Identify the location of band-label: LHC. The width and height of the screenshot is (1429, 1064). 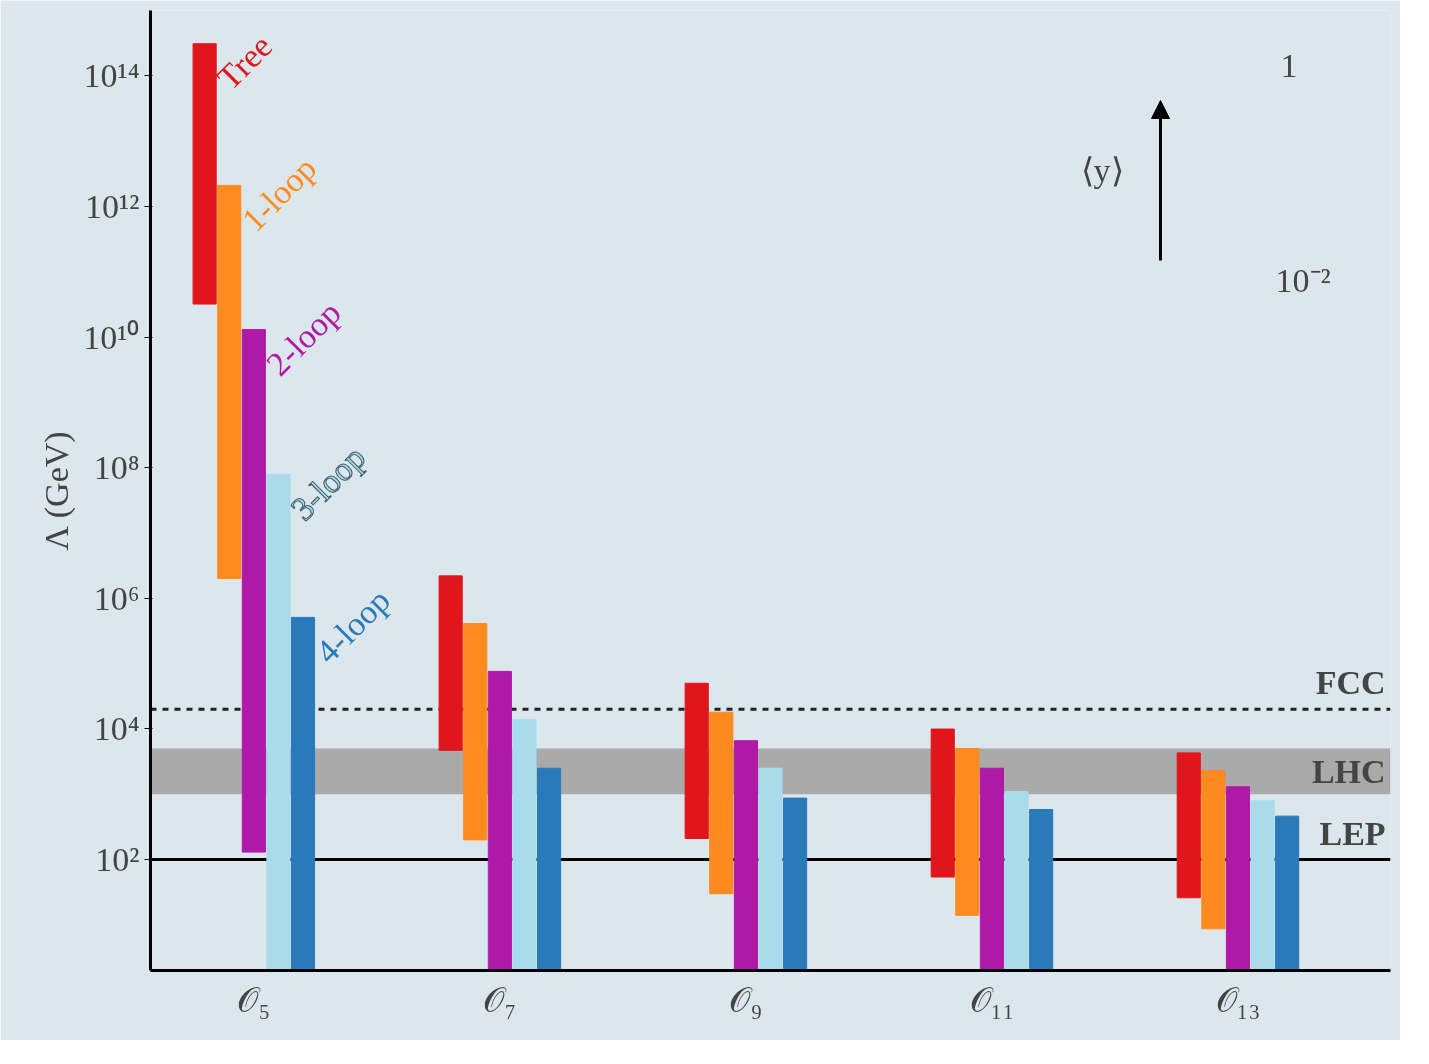
(1348, 771).